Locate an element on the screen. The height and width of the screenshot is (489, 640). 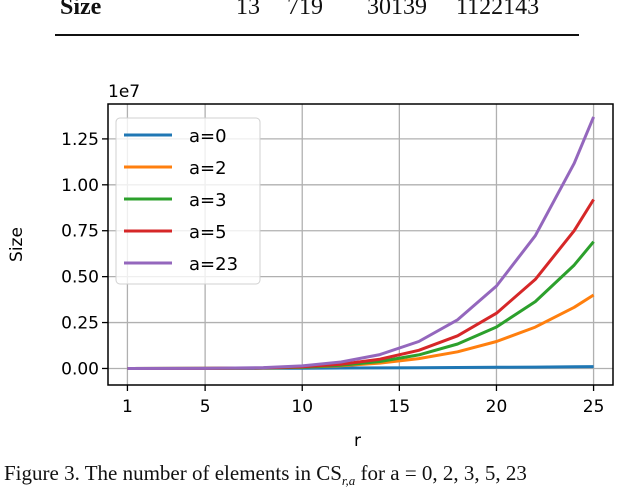
x-tick-label: 5 is located at coordinates (205, 407).